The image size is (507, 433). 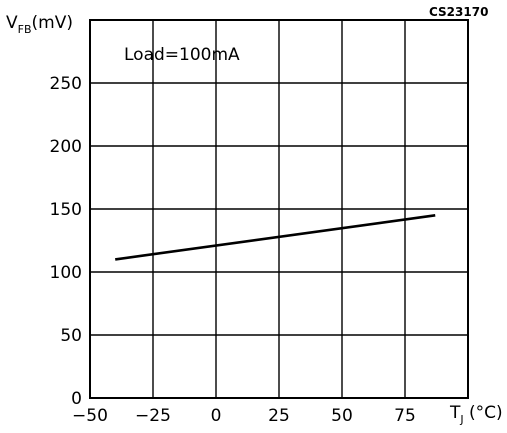 What do you see at coordinates (458, 12) in the screenshot?
I see `figure-code: CS23170` at bounding box center [458, 12].